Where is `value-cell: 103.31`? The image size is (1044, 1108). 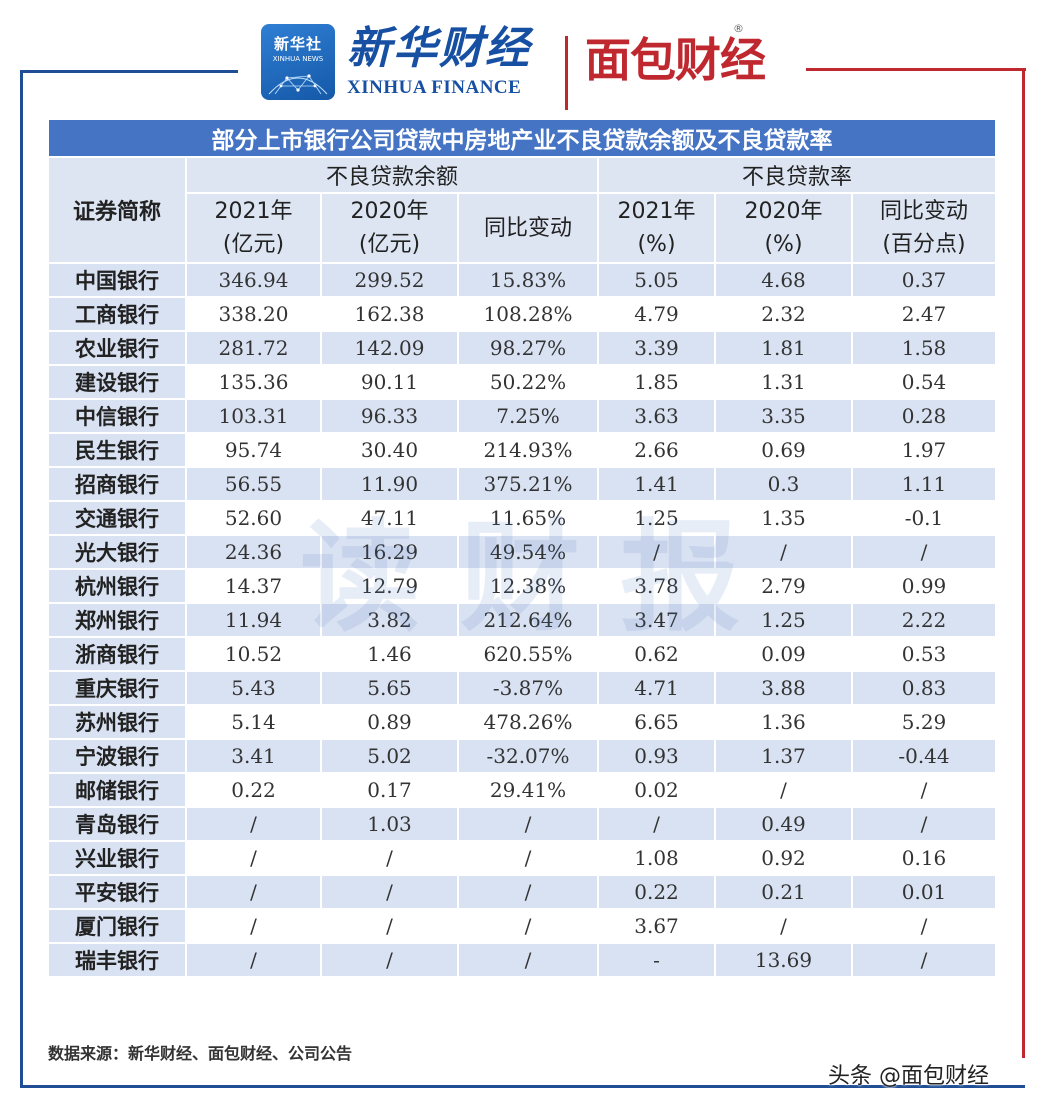
value-cell: 103.31 is located at coordinates (253, 416).